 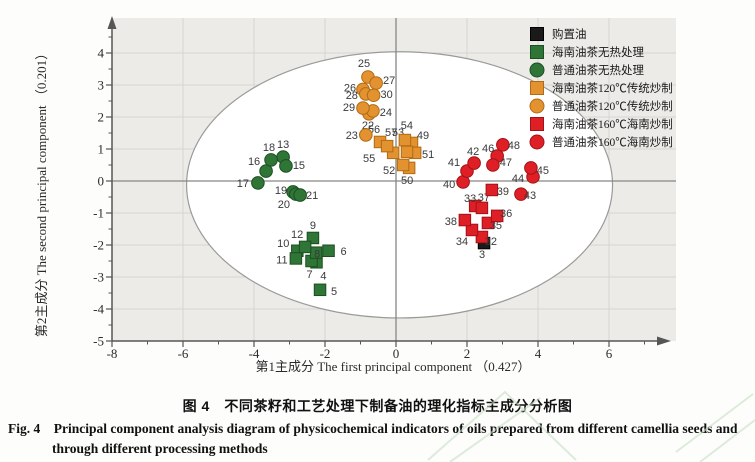 I want to click on point-label: 25, so click(x=364, y=64).